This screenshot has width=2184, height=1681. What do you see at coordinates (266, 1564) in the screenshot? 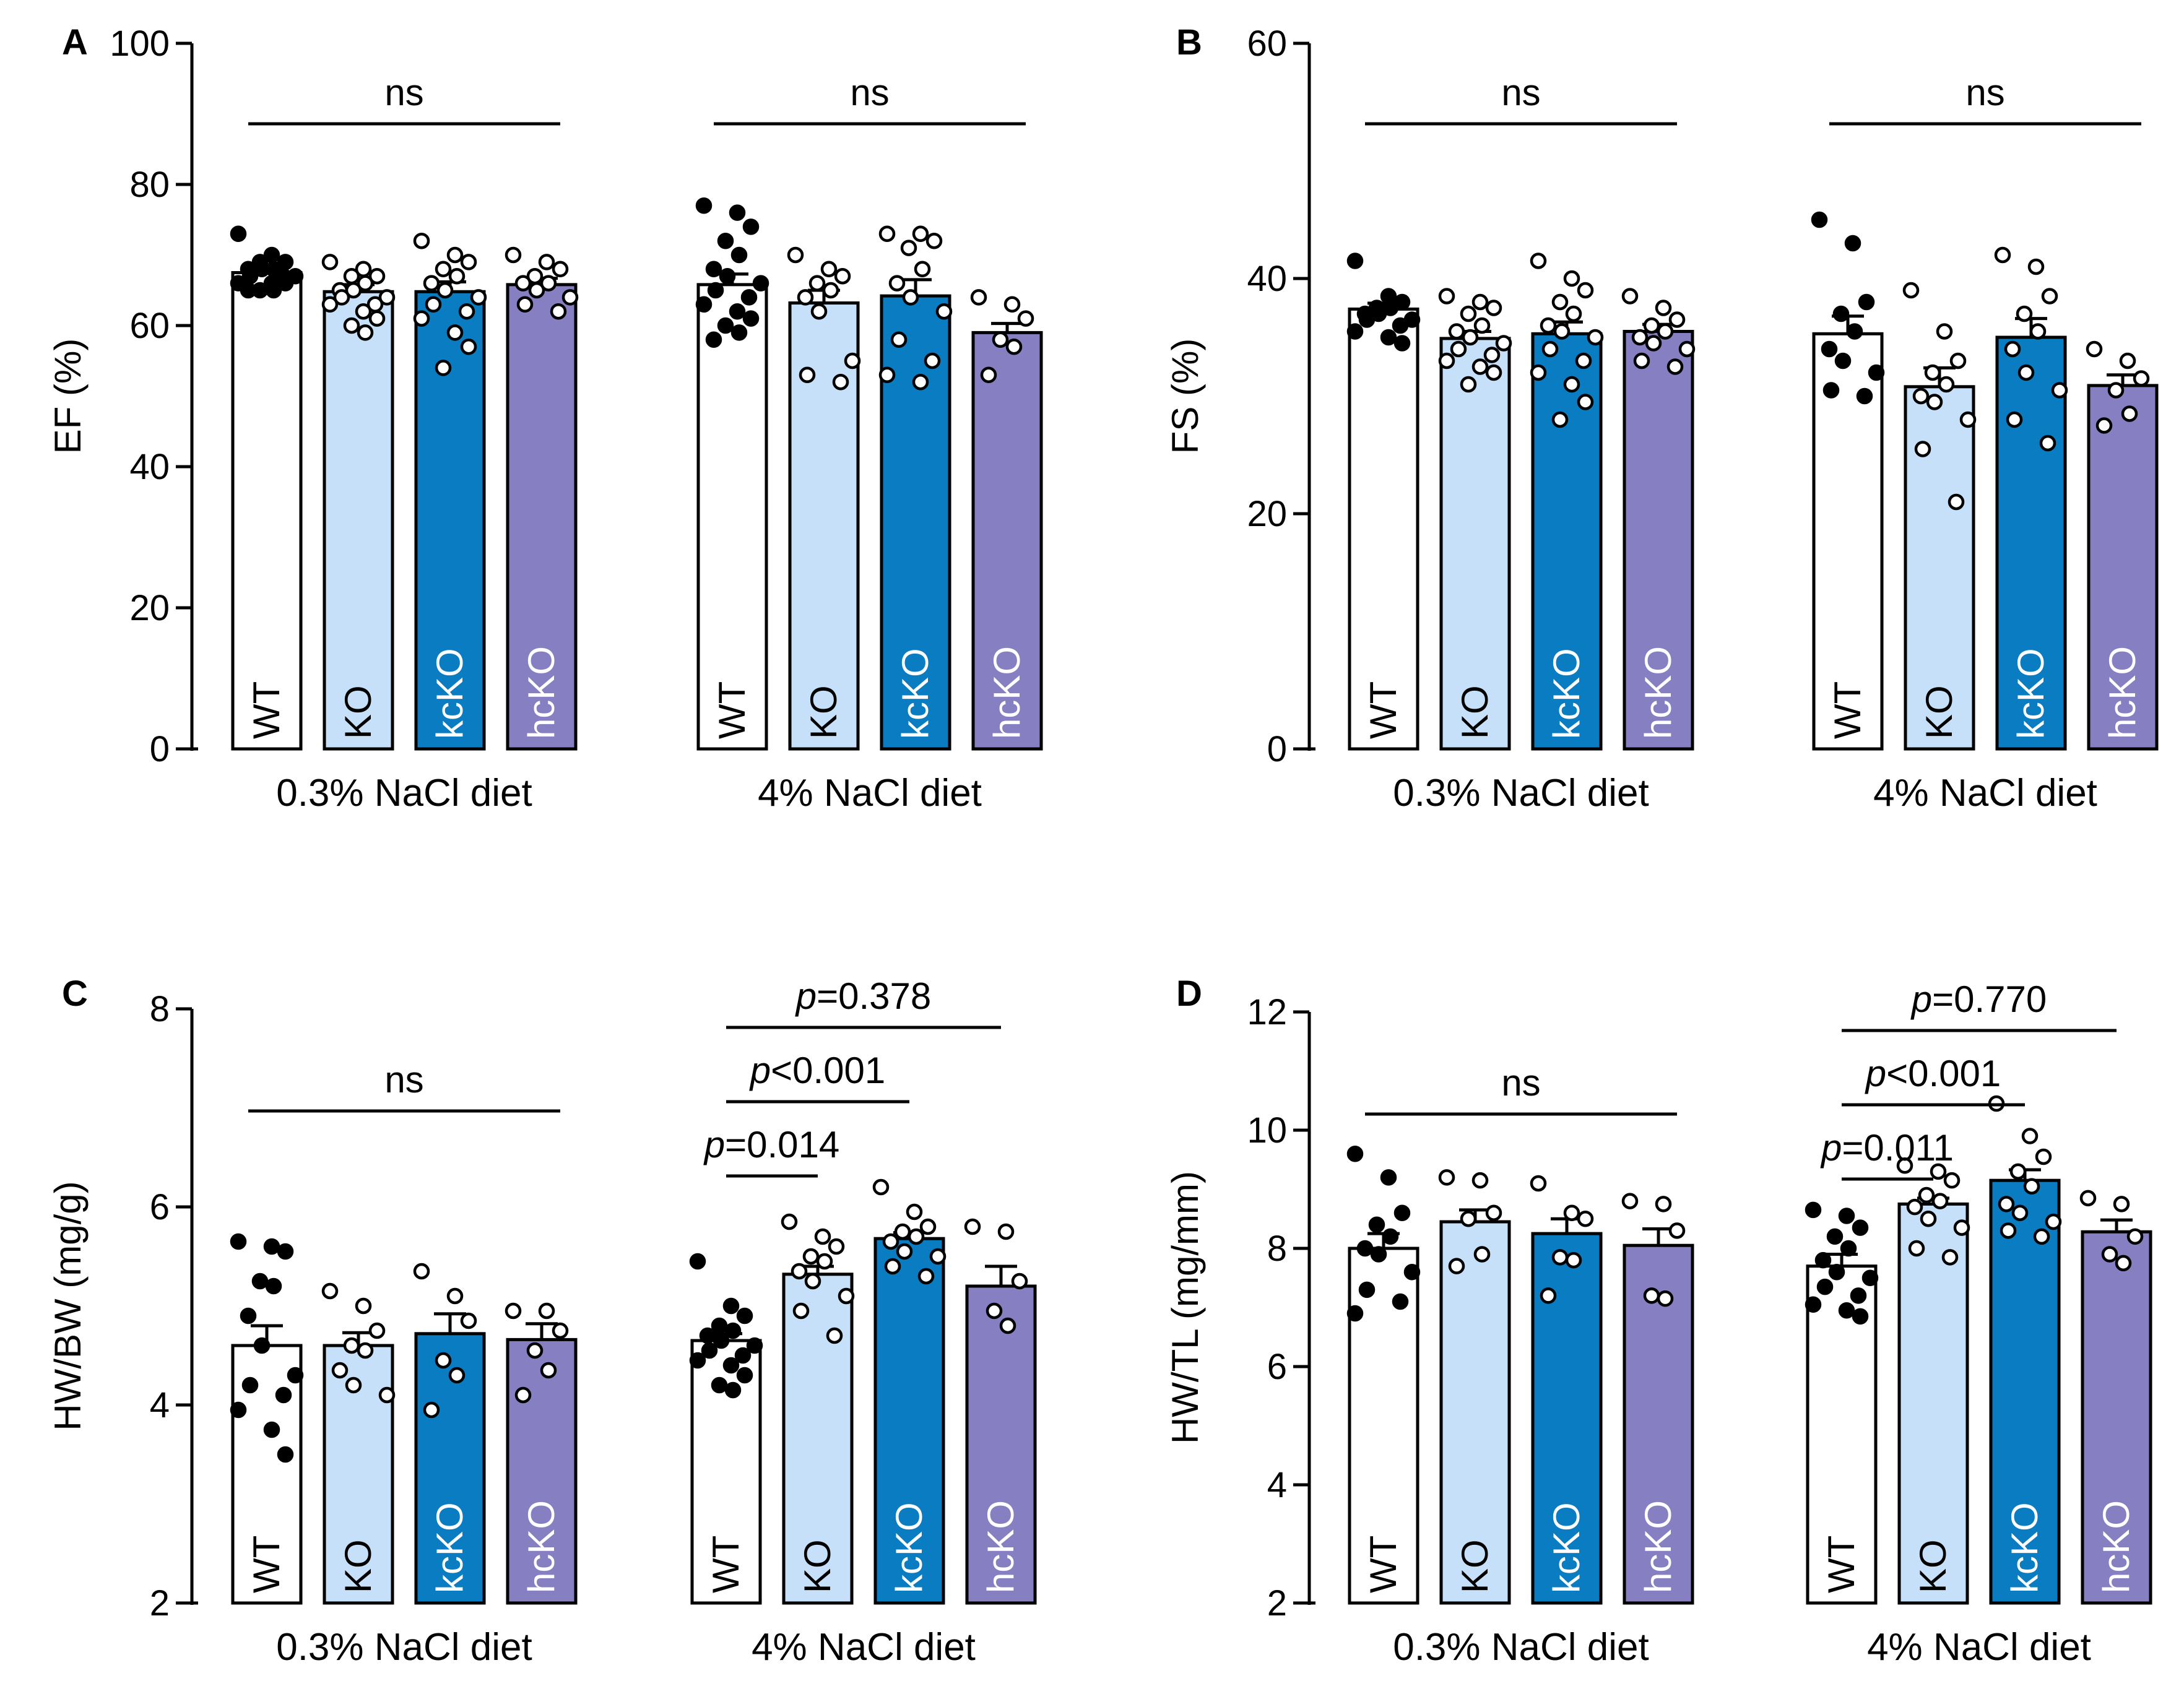
I see `bar-label: WT` at bounding box center [266, 1564].